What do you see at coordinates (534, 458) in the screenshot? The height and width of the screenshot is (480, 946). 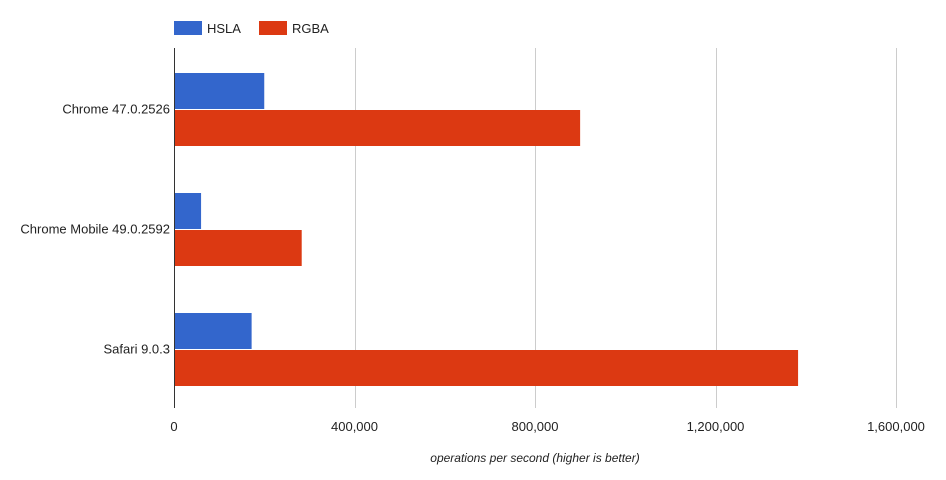 I see `x-axis-label: operations per second (higher is better)` at bounding box center [534, 458].